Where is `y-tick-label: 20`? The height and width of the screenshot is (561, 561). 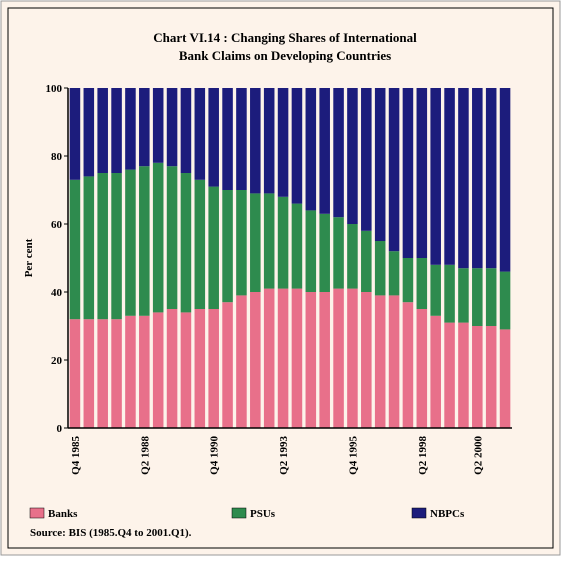 y-tick-label: 20 is located at coordinates (57, 361).